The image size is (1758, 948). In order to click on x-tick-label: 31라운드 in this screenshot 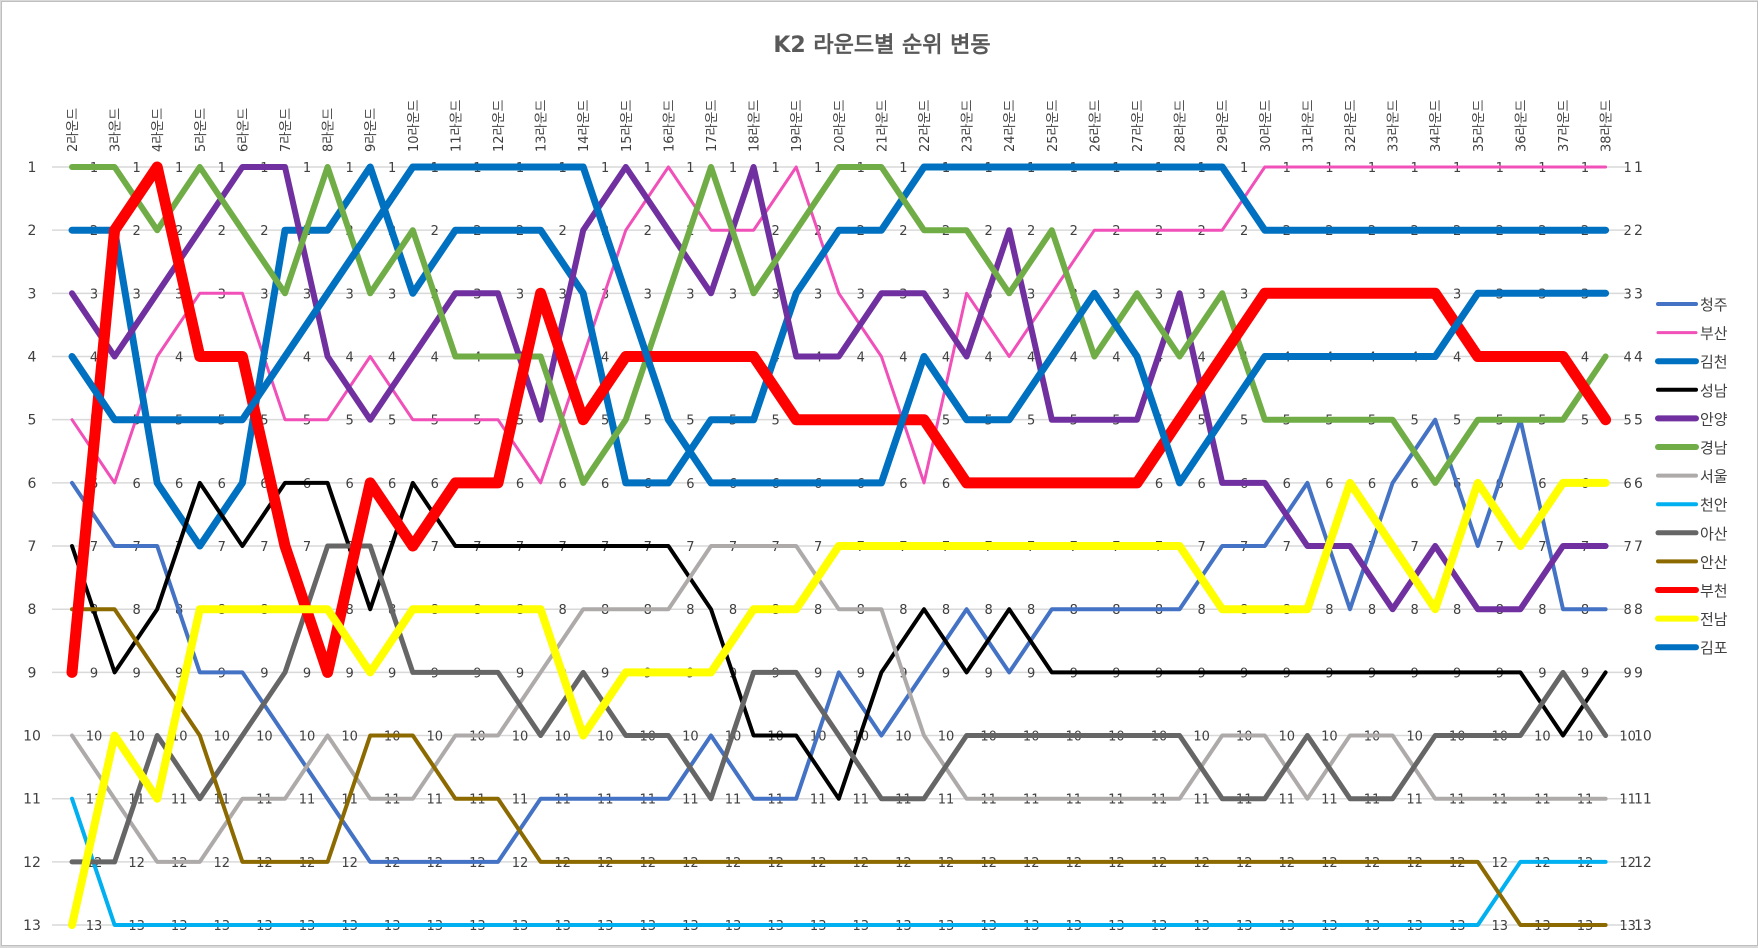, I will do `click(1308, 126)`.